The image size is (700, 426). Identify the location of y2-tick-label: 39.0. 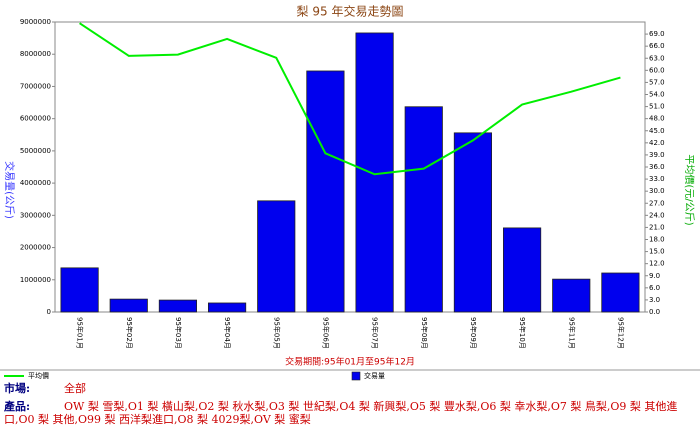
(657, 155).